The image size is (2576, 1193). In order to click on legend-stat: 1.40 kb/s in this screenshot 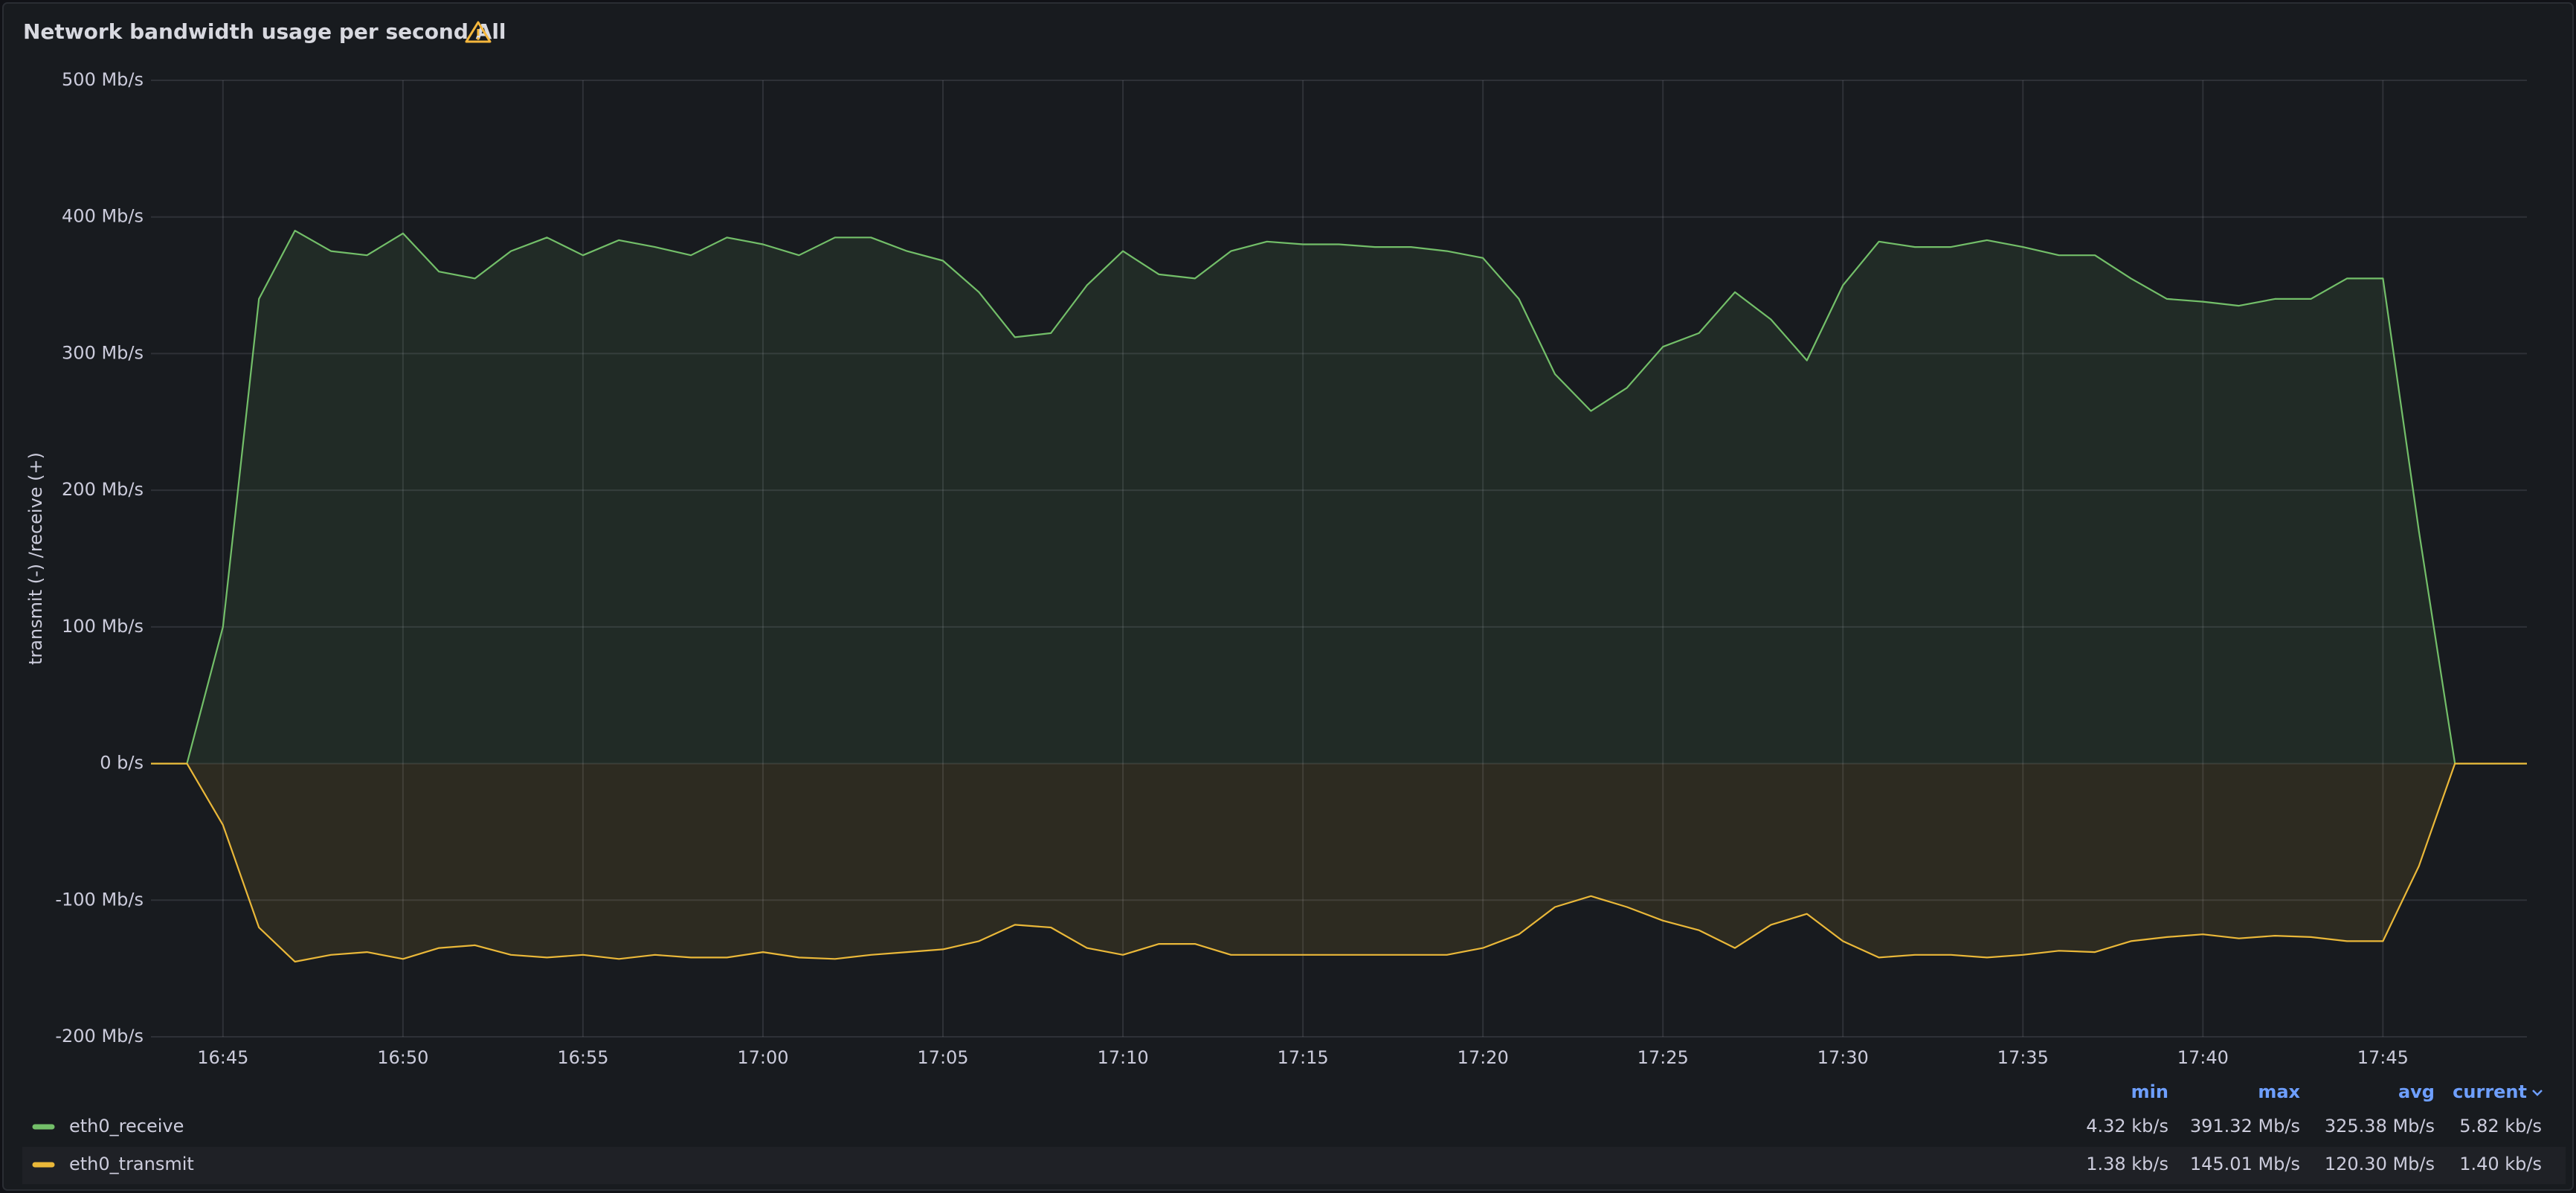, I will do `click(2500, 1164)`.